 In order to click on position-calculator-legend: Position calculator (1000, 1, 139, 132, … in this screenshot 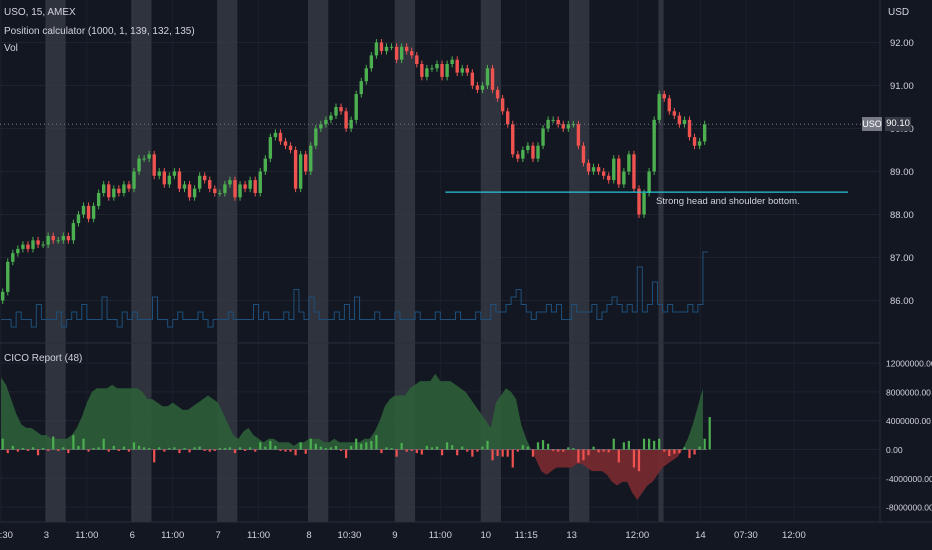, I will do `click(99, 31)`.